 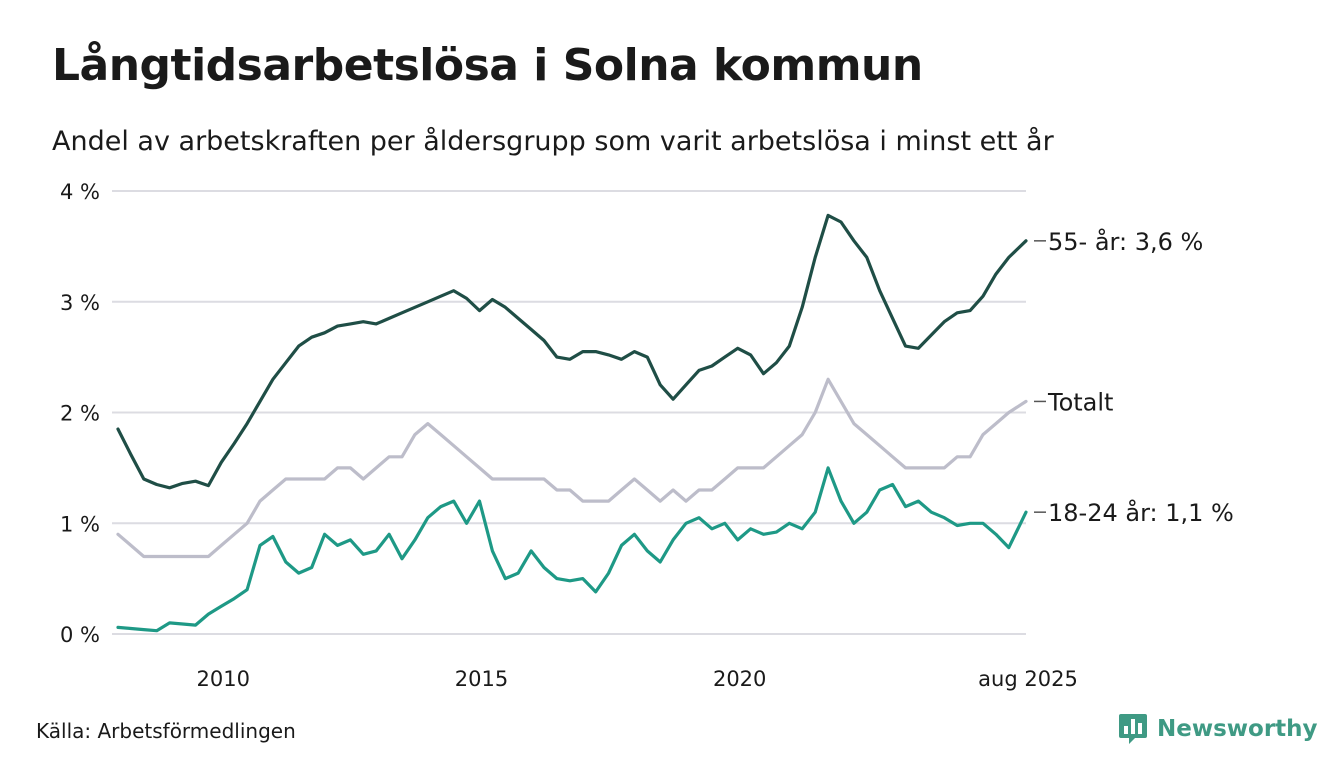 I want to click on y-tick-label: 1 %, so click(x=80, y=524).